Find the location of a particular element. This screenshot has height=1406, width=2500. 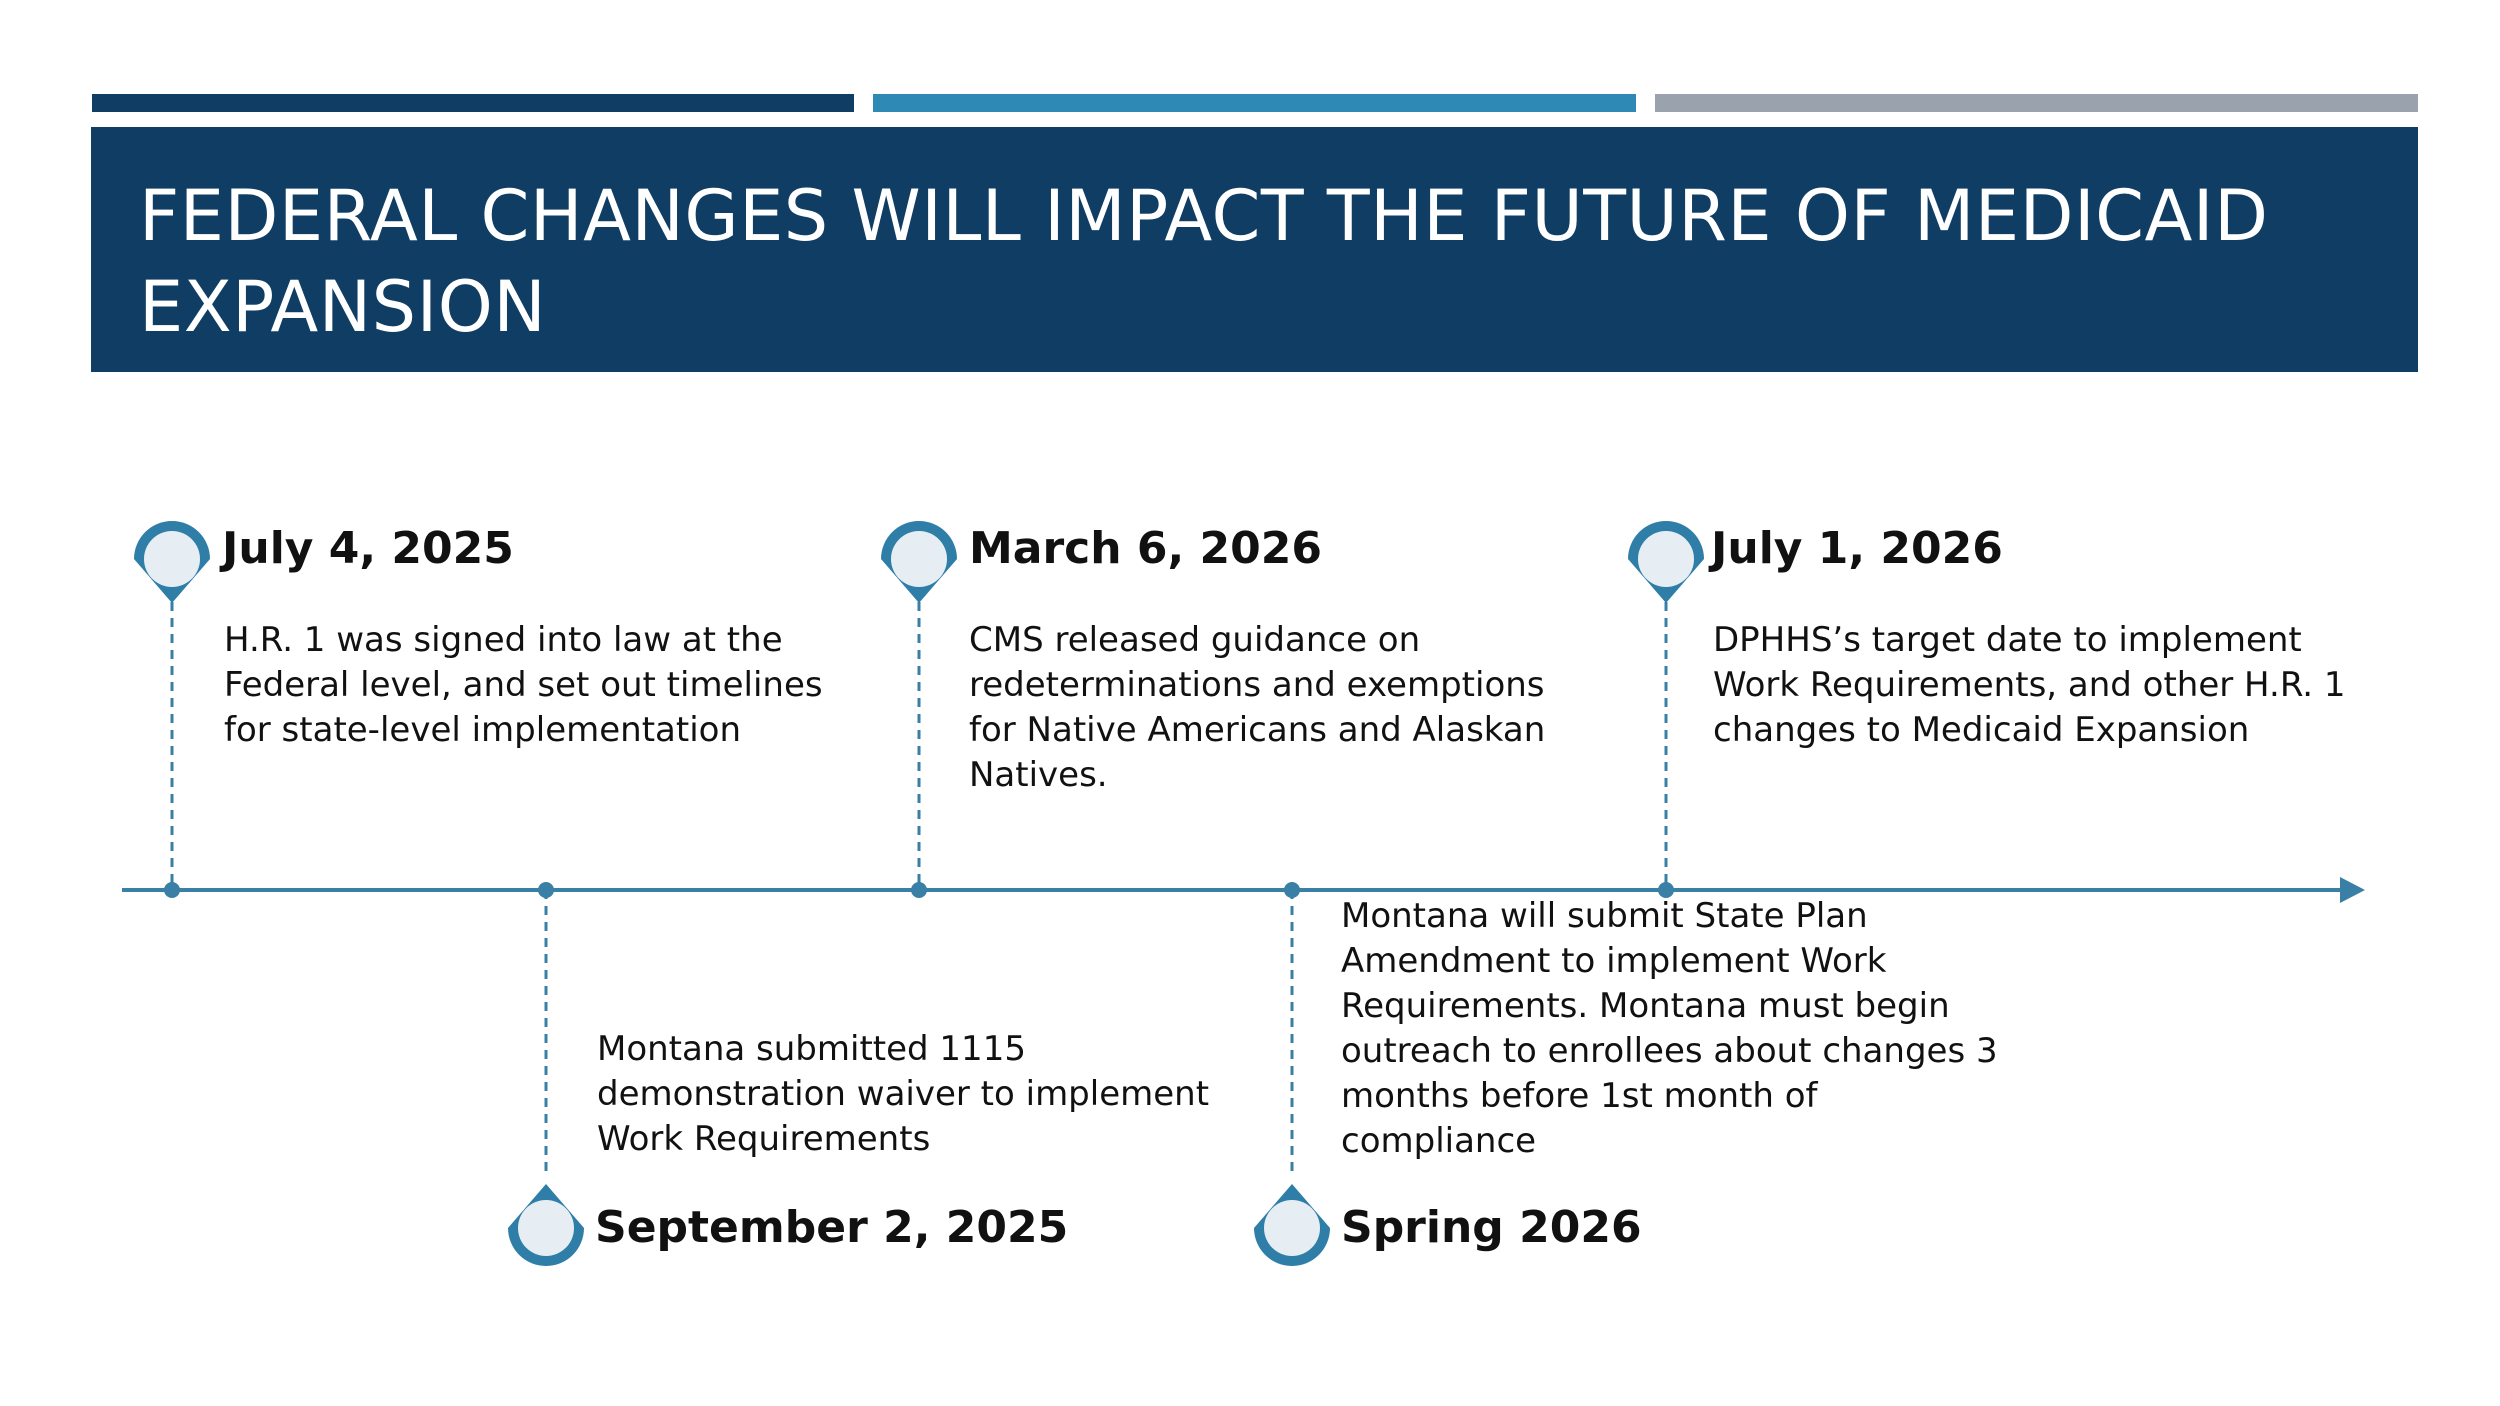

event-date-2: September 2, 2025 is located at coordinates (832, 1227).